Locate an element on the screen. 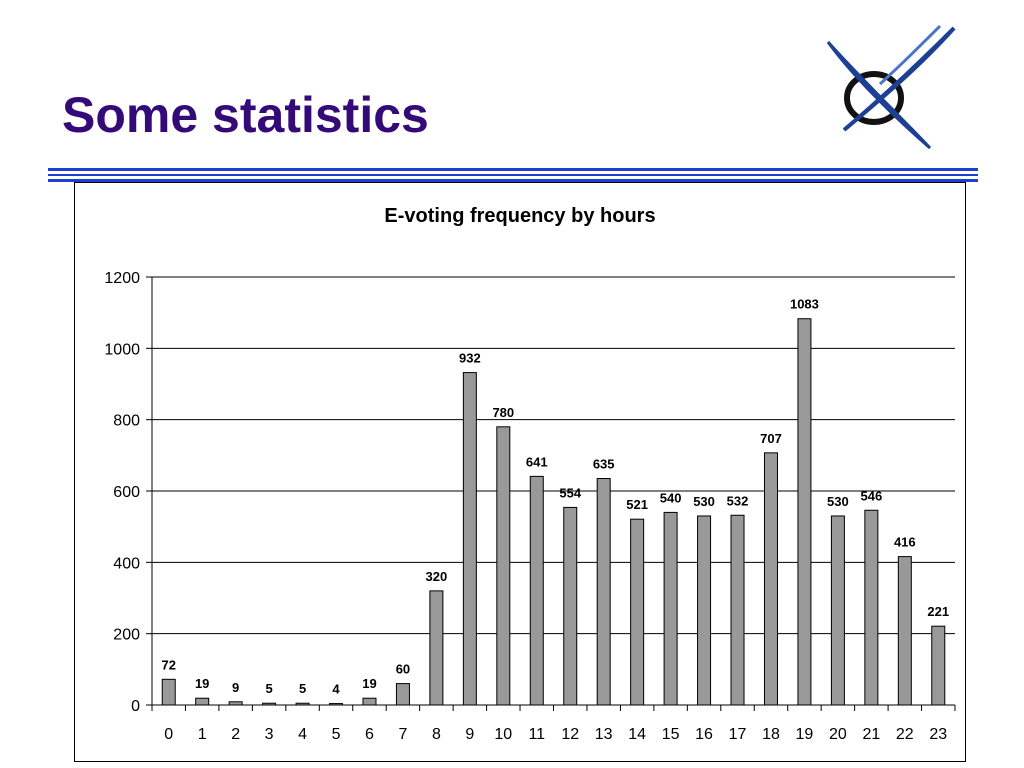  data-label: 9 is located at coordinates (235, 687).